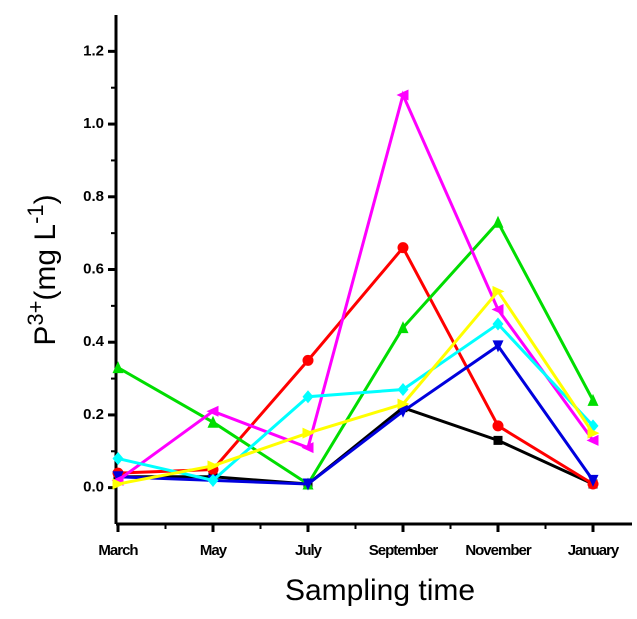  I want to click on y-axis-title: P3+(mg L-1), so click(42, 269).